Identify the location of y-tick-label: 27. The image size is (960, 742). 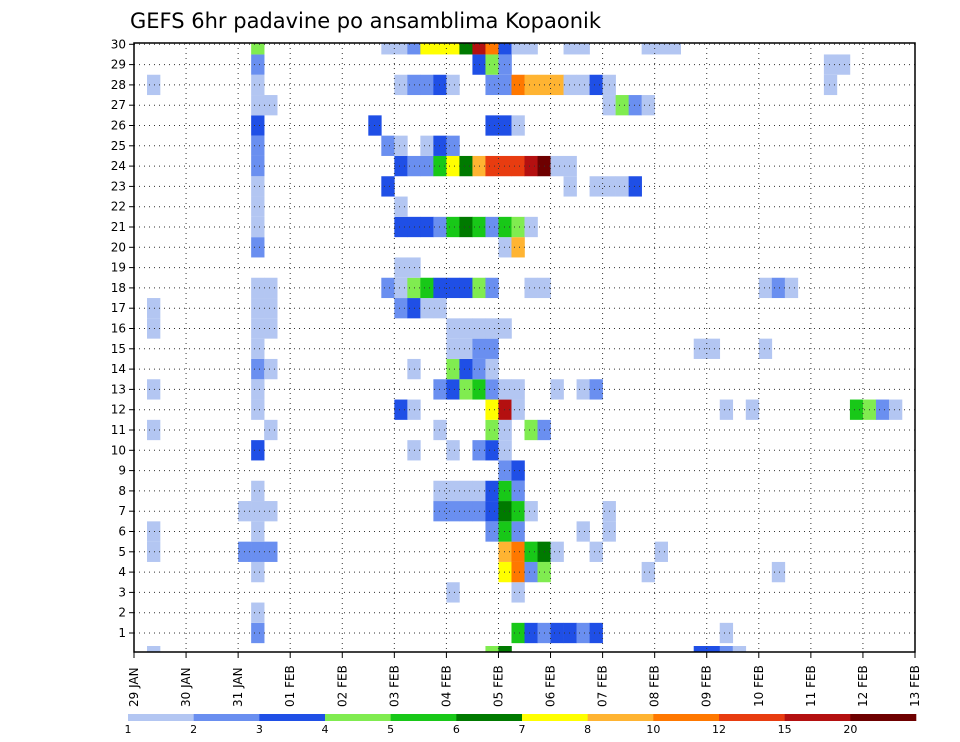
(118, 105).